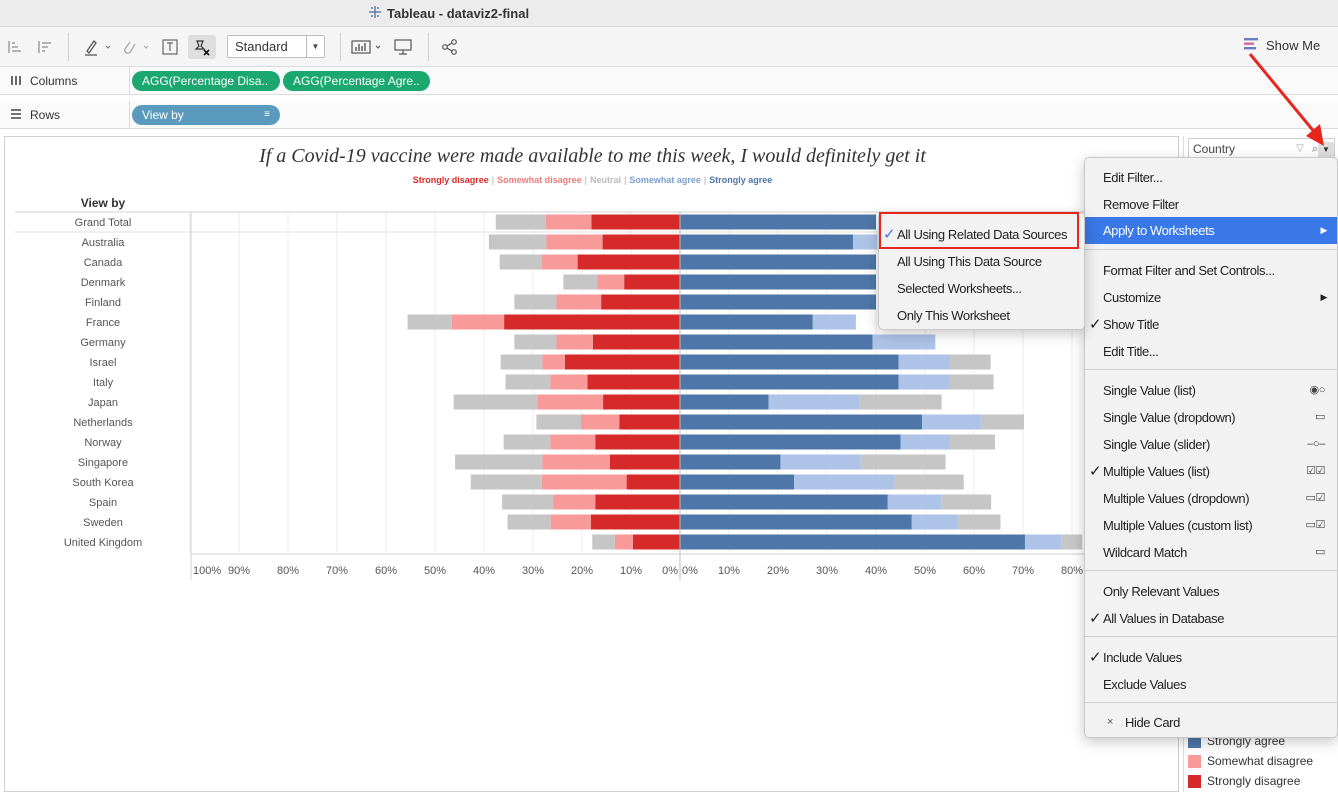 This screenshot has height=796, width=1338. I want to click on show-me-button: Show Me, so click(1282, 45).